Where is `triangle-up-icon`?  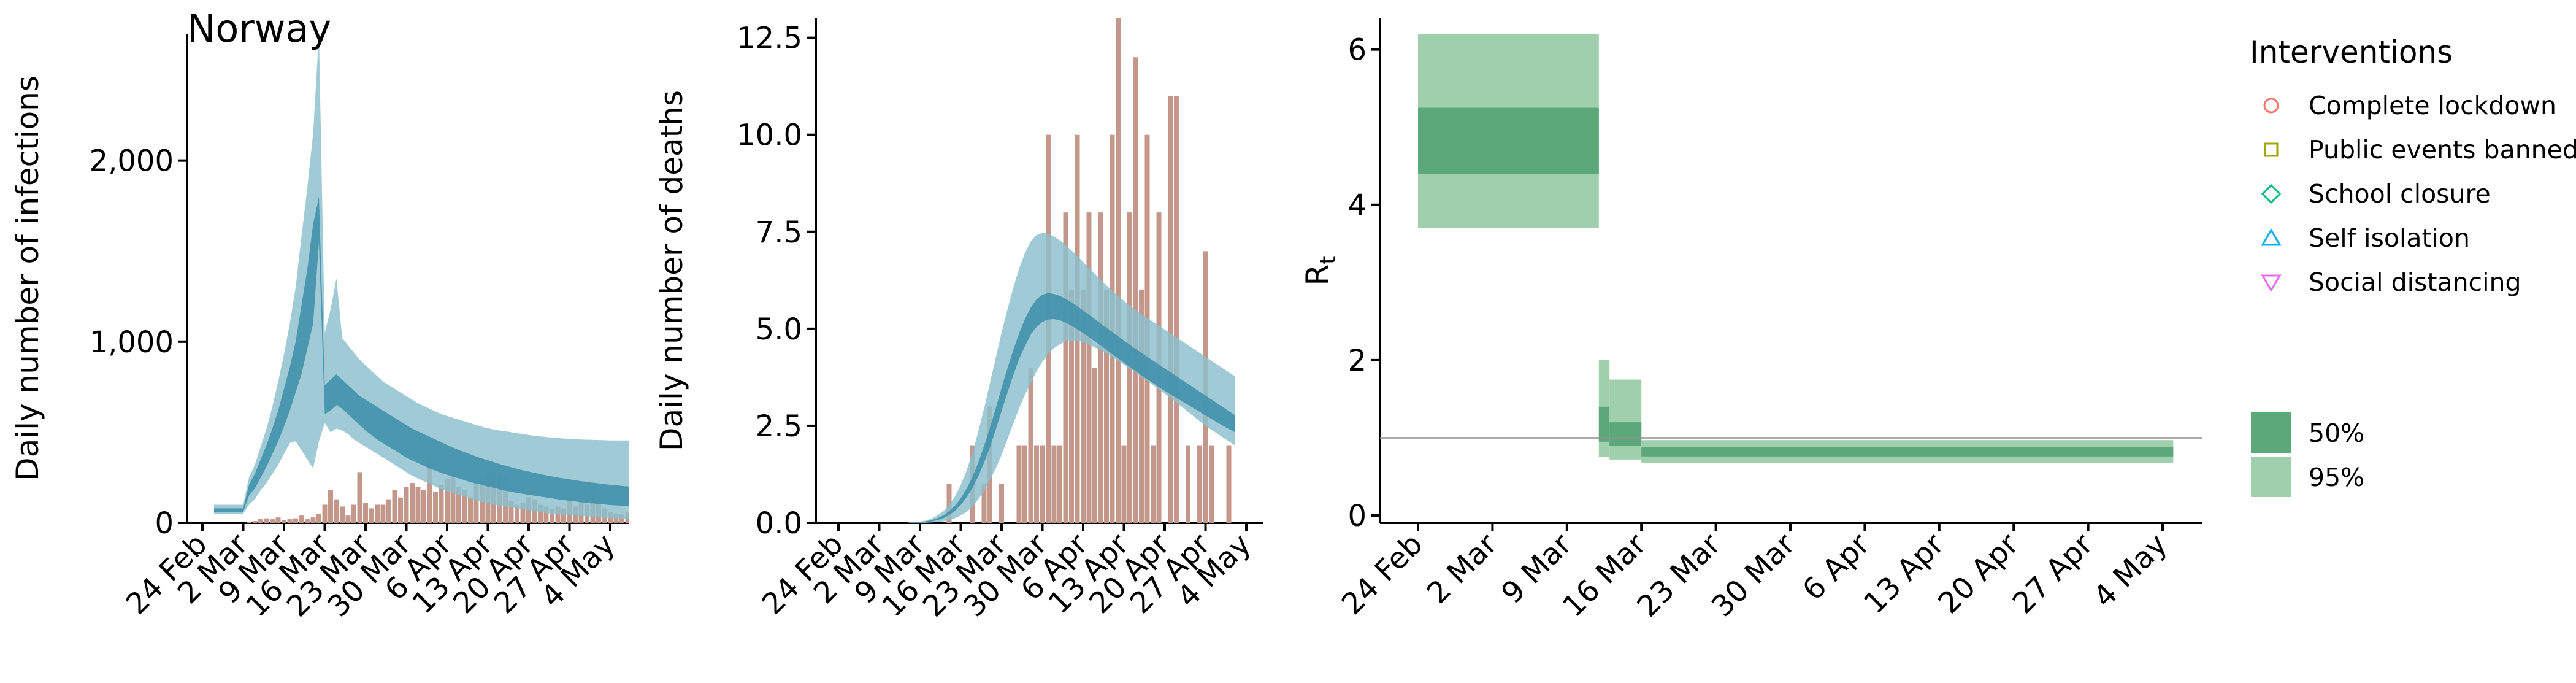 triangle-up-icon is located at coordinates (2271, 237).